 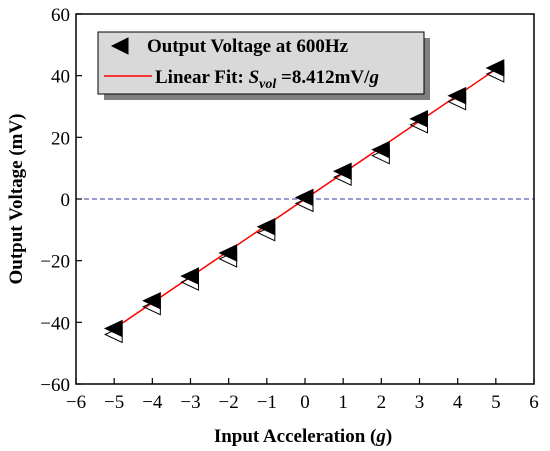 I want to click on legend-scatter-label: Output Voltage at 600Hz, so click(x=248, y=46).